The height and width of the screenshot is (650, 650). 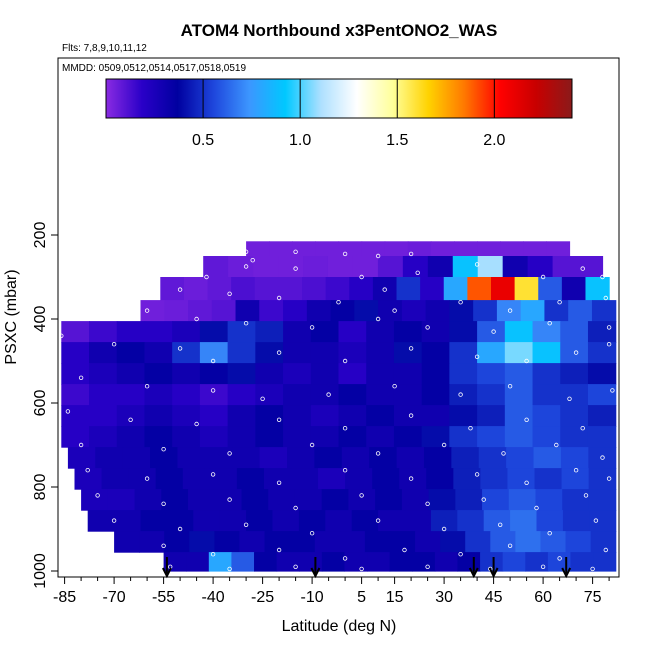 What do you see at coordinates (203, 140) in the screenshot?
I see `colorbar-tick-label: 0.5` at bounding box center [203, 140].